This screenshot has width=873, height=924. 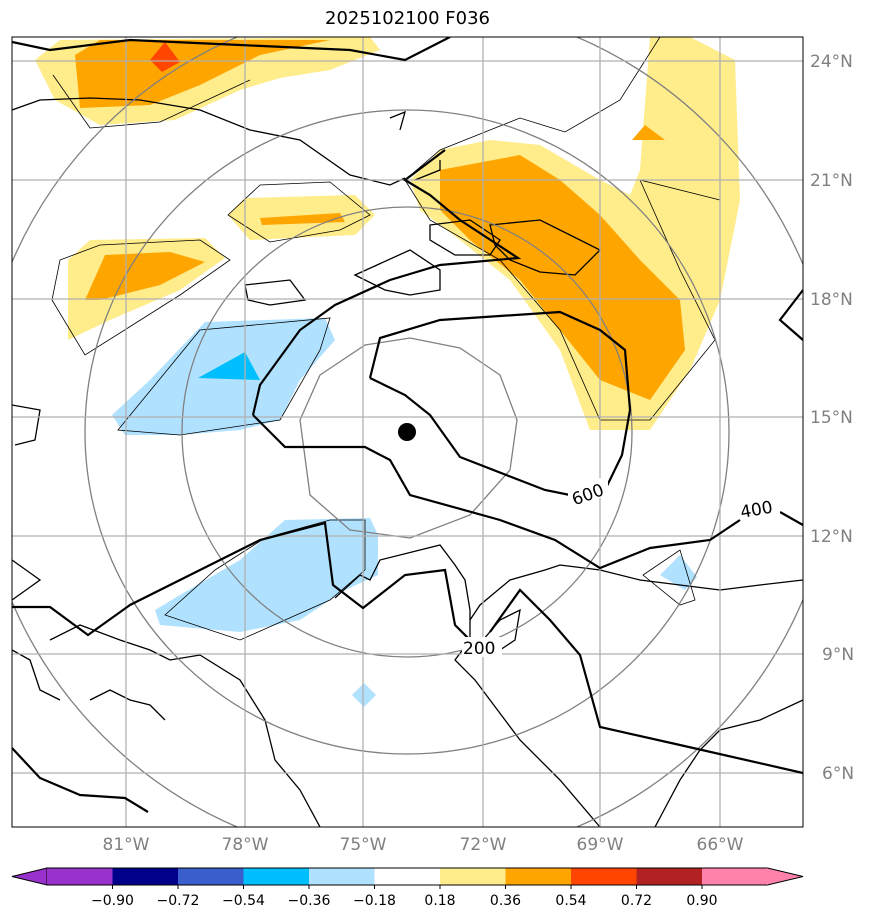 I want to click on lat-label: 21°N, so click(x=831, y=181).